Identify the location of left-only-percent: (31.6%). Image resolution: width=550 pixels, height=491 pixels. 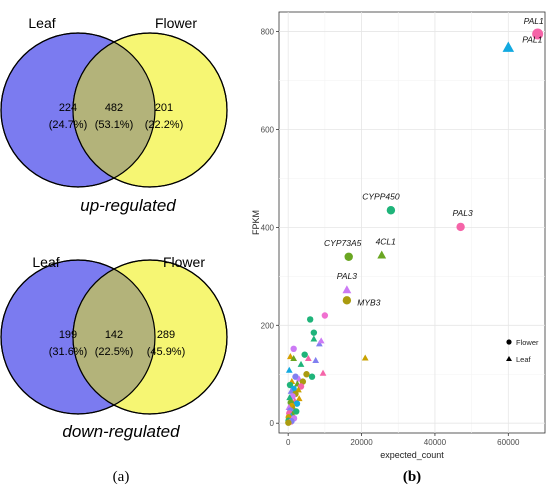
(68, 352).